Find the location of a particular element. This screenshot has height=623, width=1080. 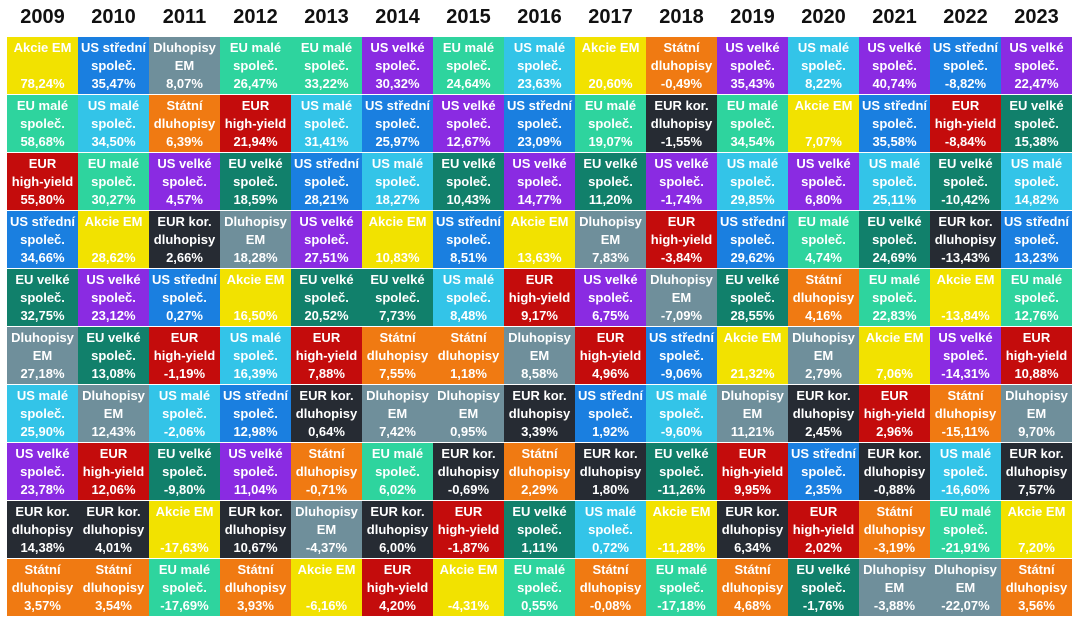

return-cell: US střední společ. 8,51% is located at coordinates (468, 239).